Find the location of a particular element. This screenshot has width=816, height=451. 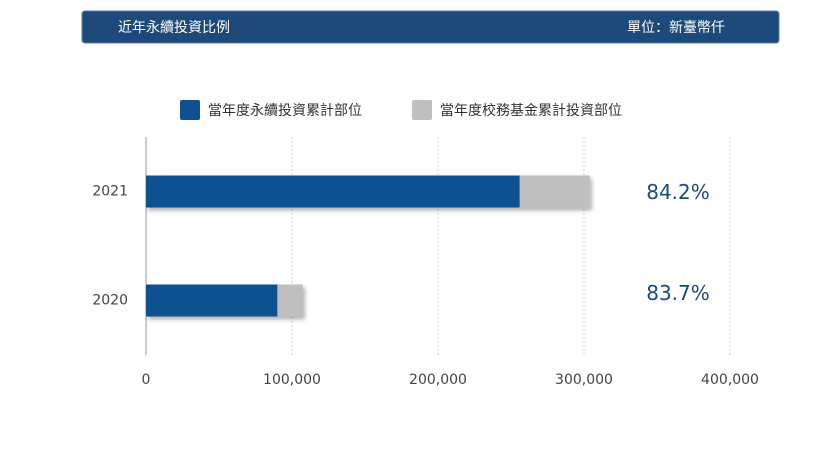

y-tick-label: 2020 is located at coordinates (110, 301).